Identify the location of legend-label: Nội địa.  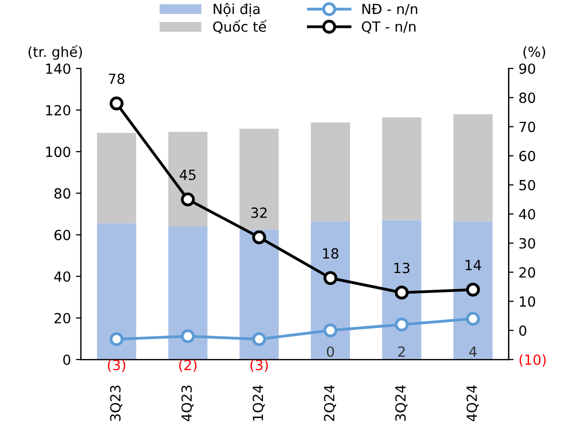
(237, 9).